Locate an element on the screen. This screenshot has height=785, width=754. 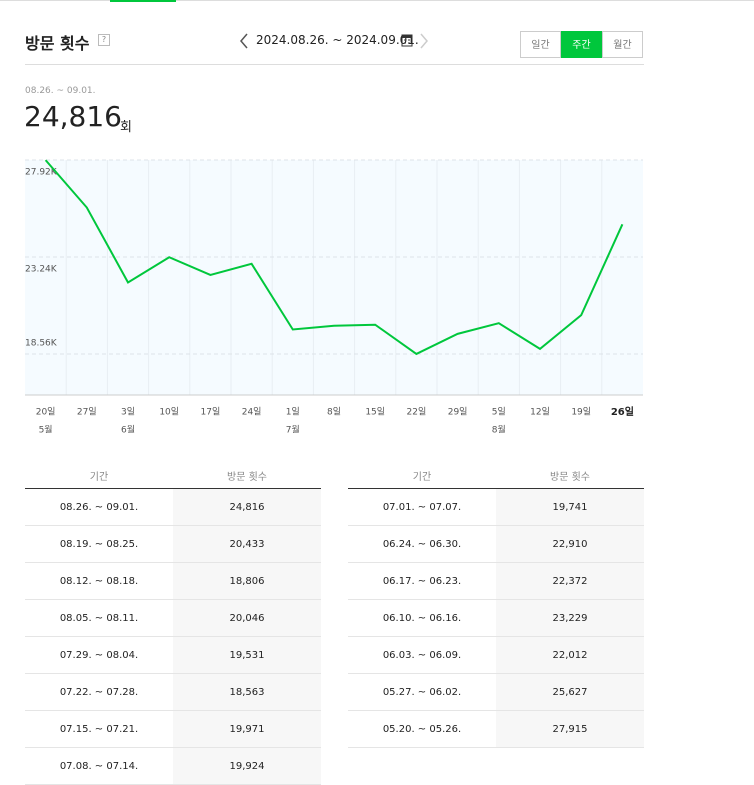
y-tick-label: 23.24K is located at coordinates (41, 269).